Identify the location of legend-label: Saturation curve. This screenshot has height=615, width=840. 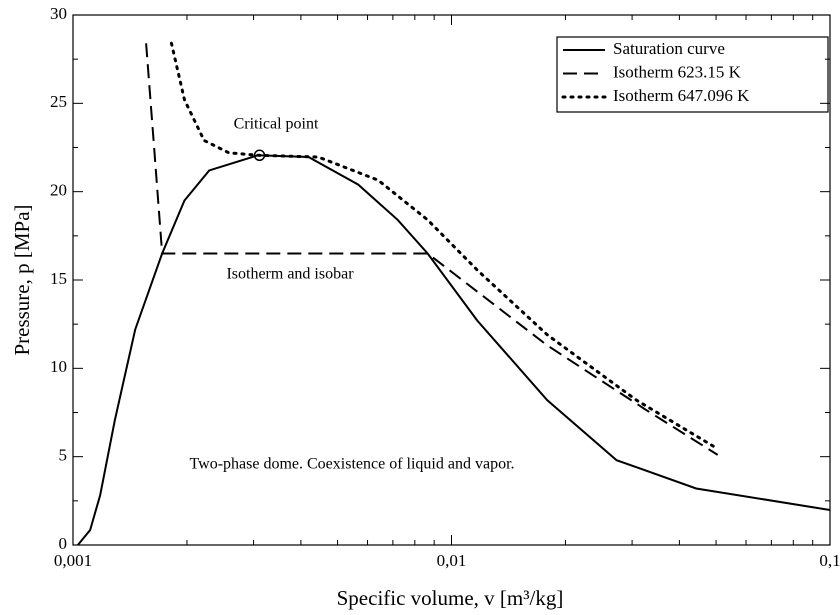
(669, 48).